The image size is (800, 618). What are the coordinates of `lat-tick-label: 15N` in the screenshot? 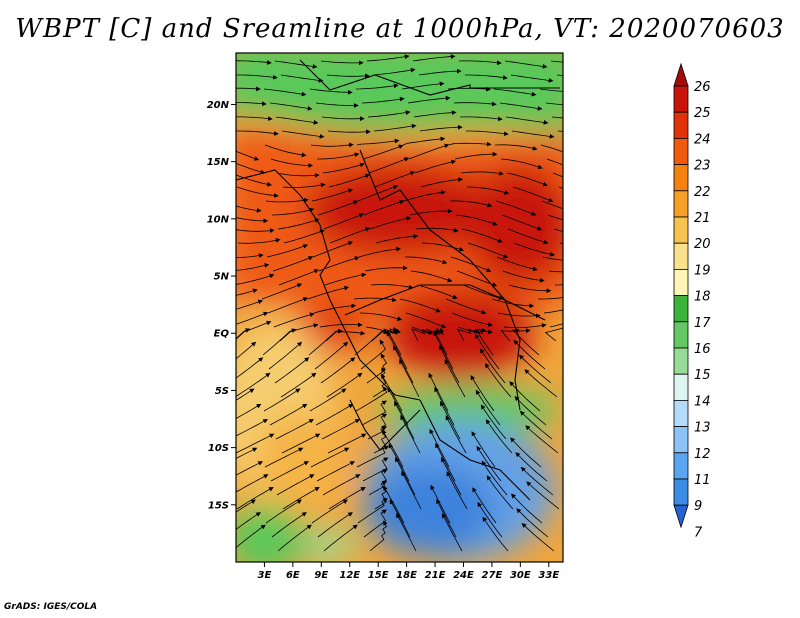 It's located at (218, 162).